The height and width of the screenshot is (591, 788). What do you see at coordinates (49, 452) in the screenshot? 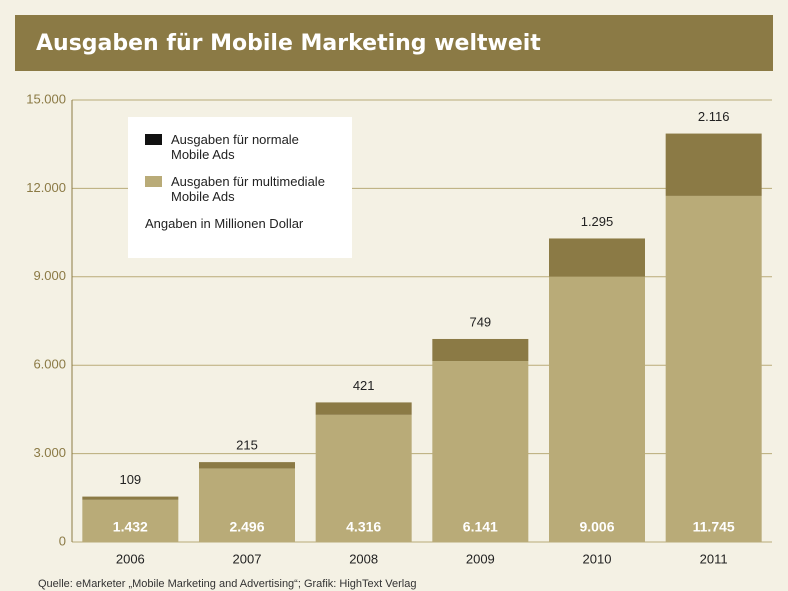
I see `y-tick-label: 3.000` at bounding box center [49, 452].